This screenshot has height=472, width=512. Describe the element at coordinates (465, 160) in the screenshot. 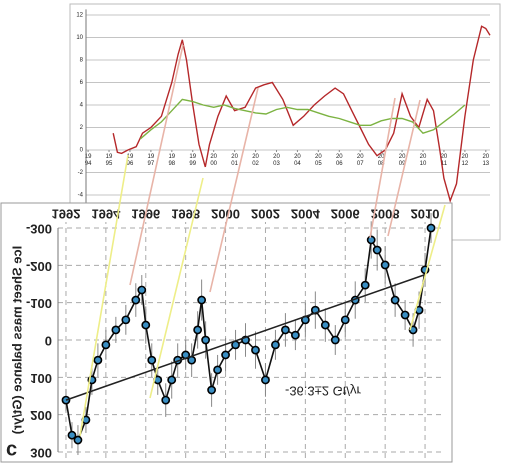

I see `x-tick-label: 20 12` at that location.